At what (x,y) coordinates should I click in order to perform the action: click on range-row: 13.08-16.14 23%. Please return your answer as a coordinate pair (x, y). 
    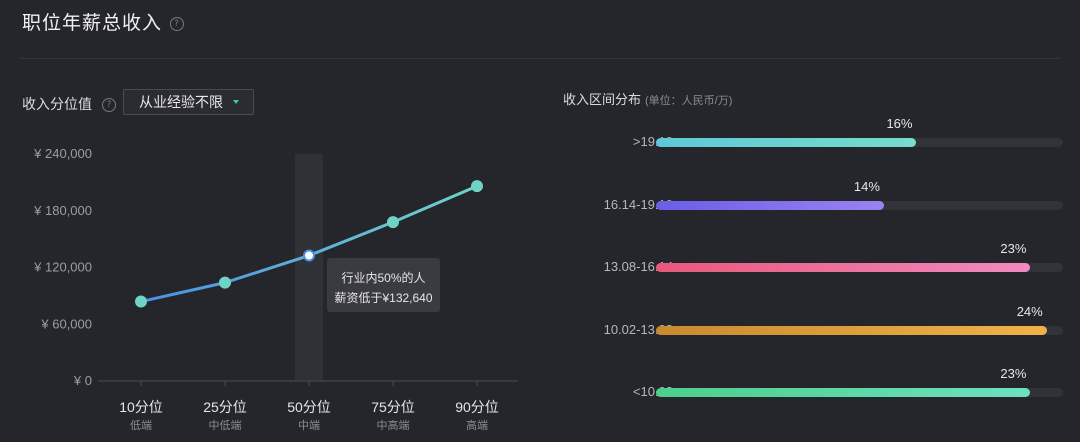
    Looking at the image, I should click on (805, 261).